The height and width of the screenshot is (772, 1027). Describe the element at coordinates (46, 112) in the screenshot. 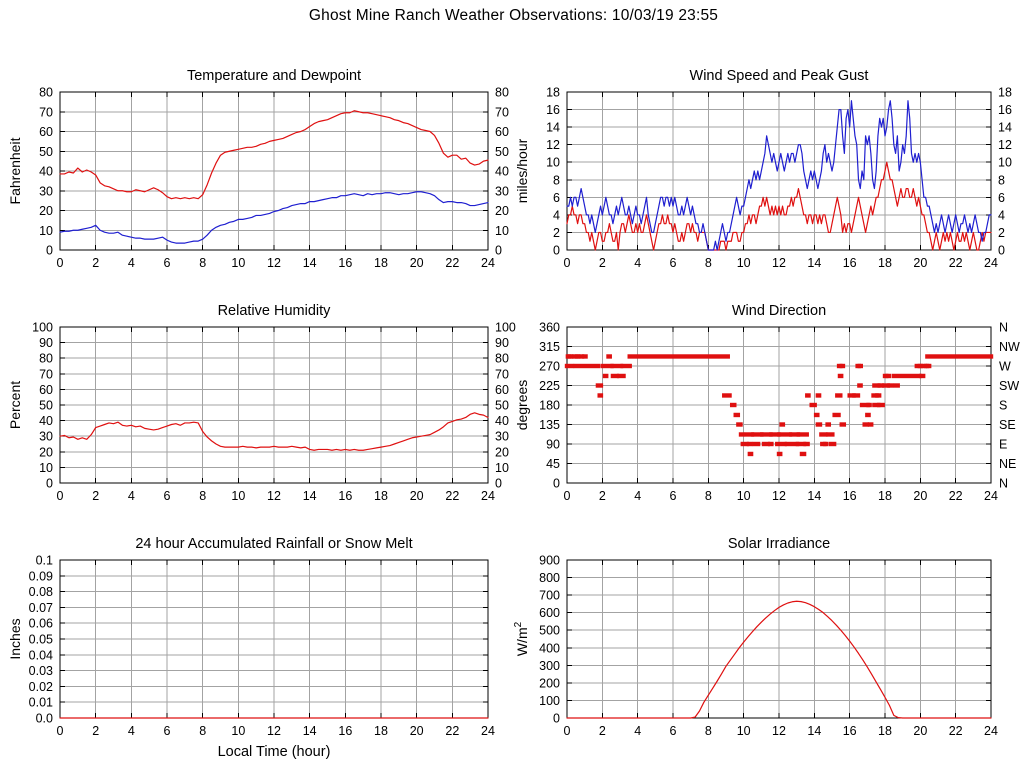

I see `y-tick-label: 70` at that location.